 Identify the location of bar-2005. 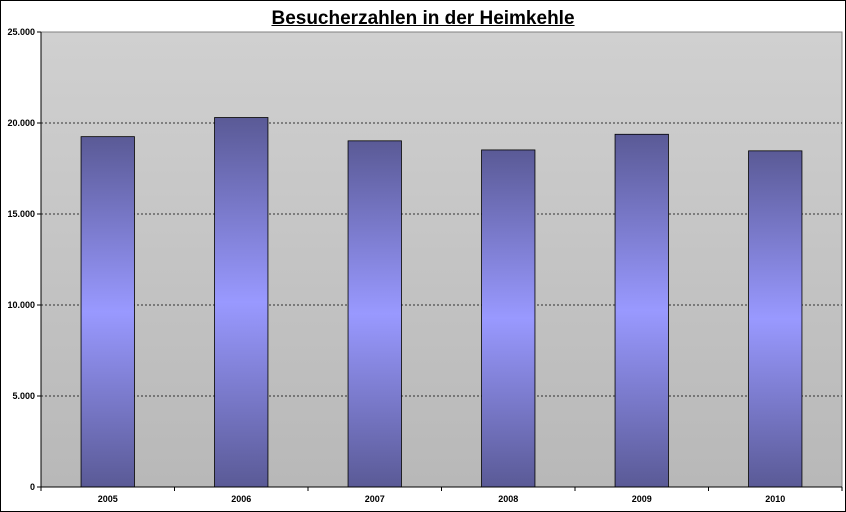
(107, 312).